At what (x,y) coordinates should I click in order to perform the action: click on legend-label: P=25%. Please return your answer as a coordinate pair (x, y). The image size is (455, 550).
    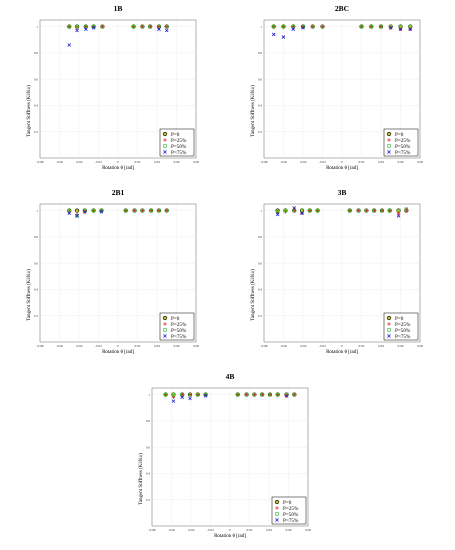
    Looking at the image, I should click on (291, 509).